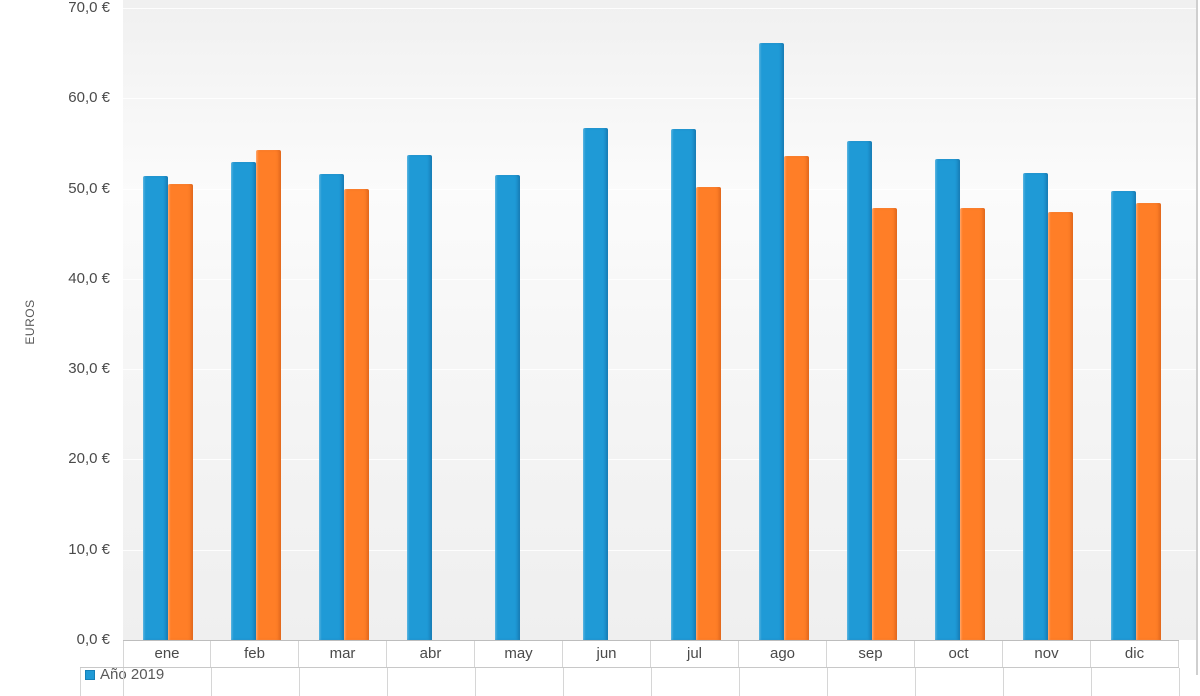  Describe the element at coordinates (1148, 421) in the screenshot. I see `bar-series2-dic` at that location.